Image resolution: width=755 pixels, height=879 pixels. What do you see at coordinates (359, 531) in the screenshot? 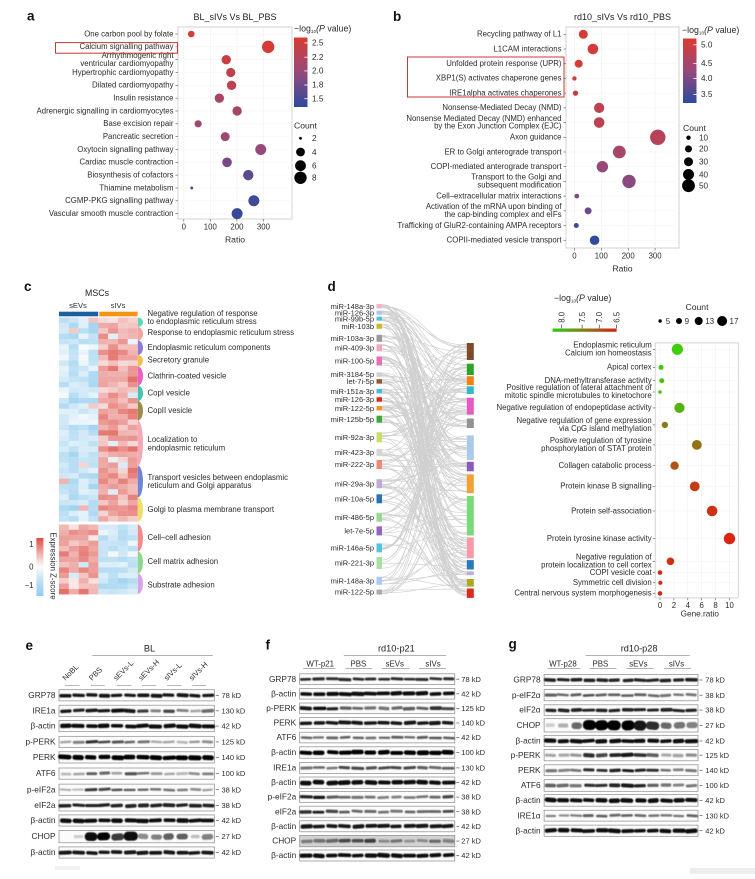
I see `svg-text: let-7e-5p` at bounding box center [359, 531].